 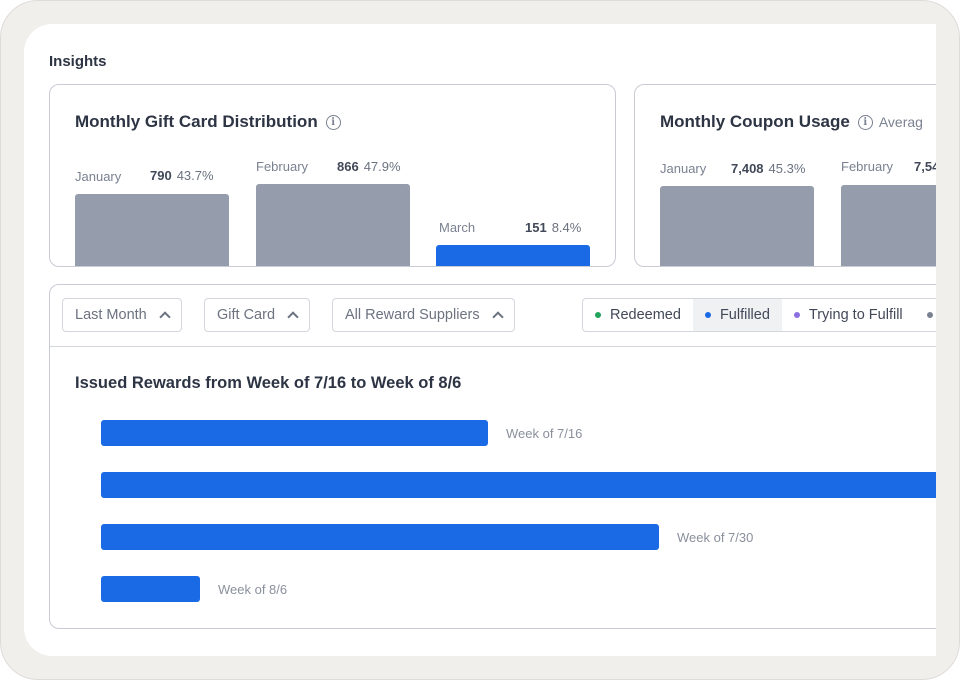 What do you see at coordinates (755, 121) in the screenshot?
I see `card-title-text: Monthly Coupon Usage` at bounding box center [755, 121].